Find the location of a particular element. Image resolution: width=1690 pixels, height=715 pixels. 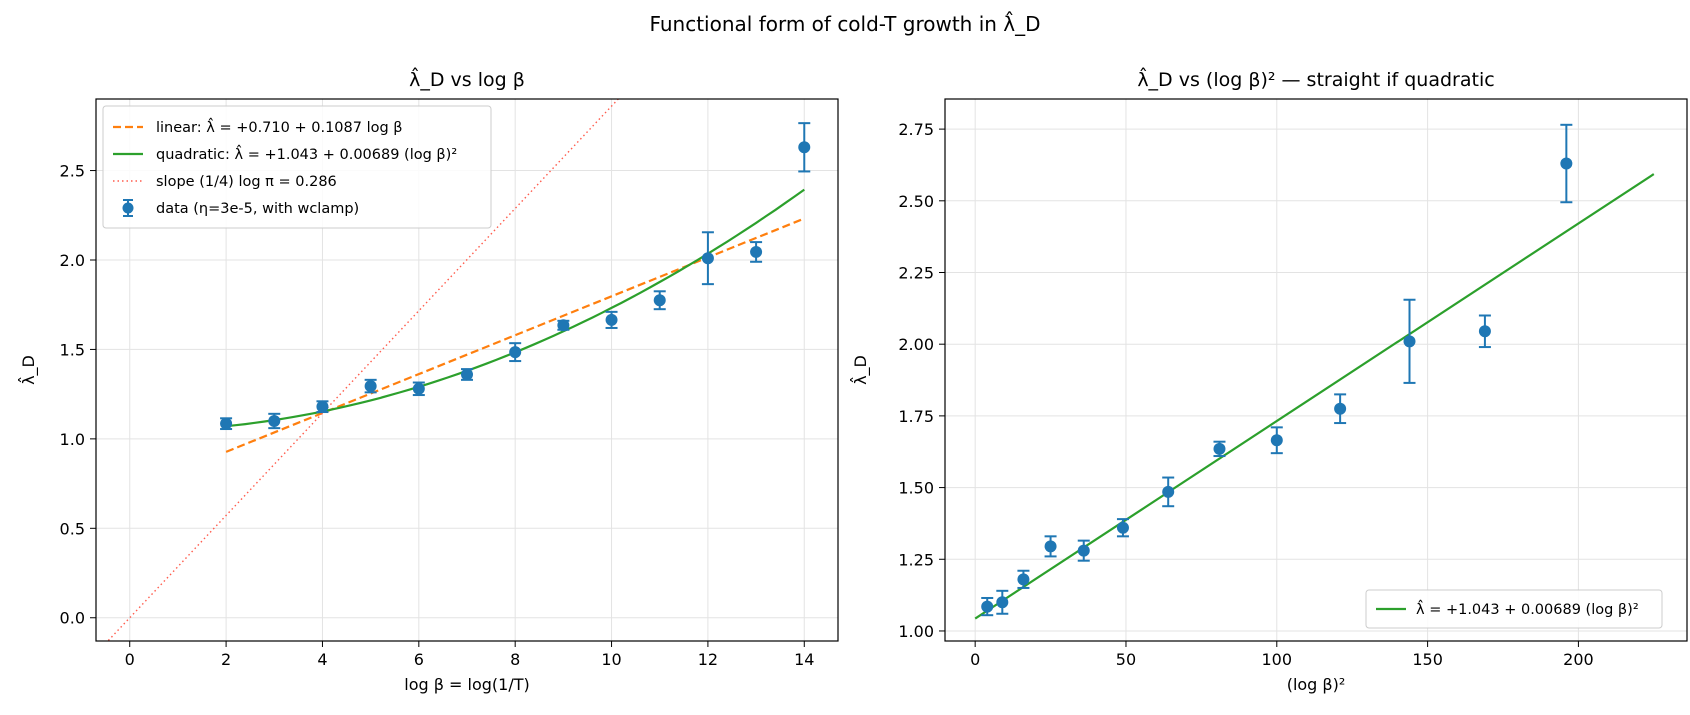

y-tick-label: 1.0 is located at coordinates (72, 439).